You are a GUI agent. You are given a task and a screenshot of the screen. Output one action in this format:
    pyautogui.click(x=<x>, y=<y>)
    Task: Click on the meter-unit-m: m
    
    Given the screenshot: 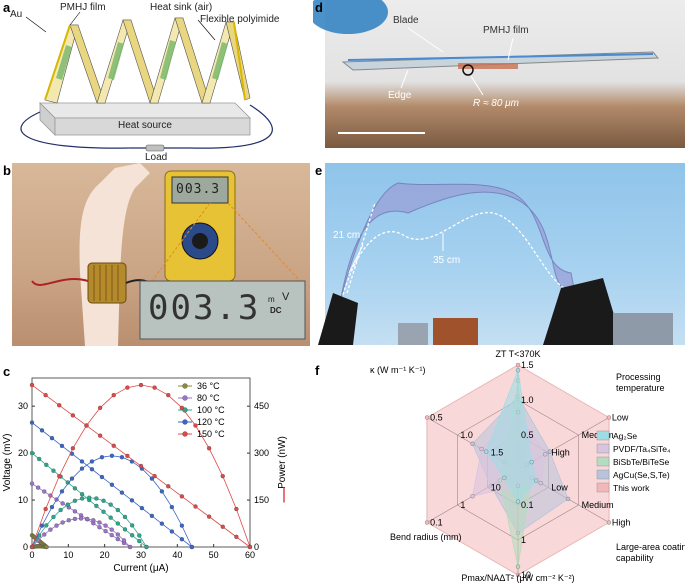 What is the action you would take?
    pyautogui.click(x=271, y=299)
    